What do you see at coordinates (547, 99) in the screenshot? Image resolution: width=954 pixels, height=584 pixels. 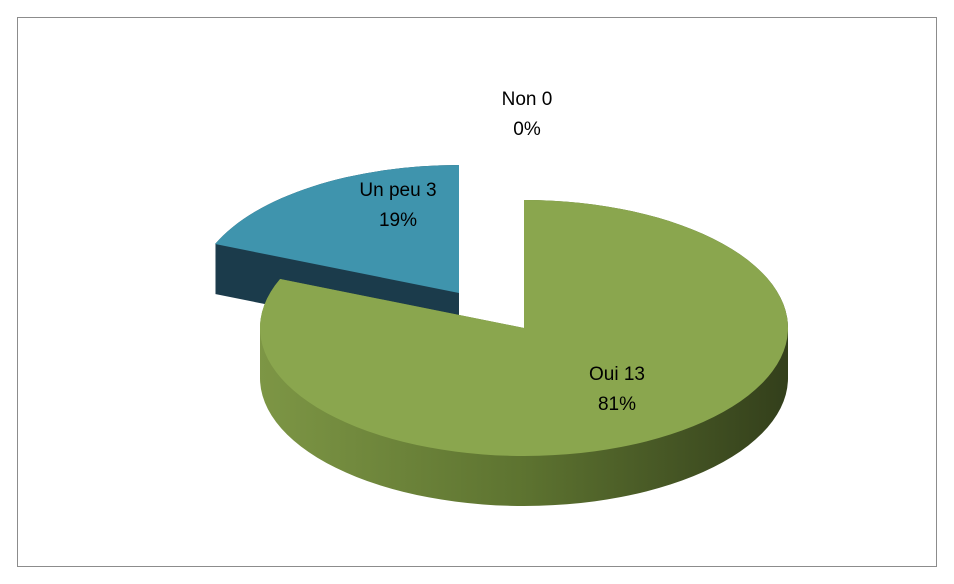 I see `data-label-value: 0` at bounding box center [547, 99].